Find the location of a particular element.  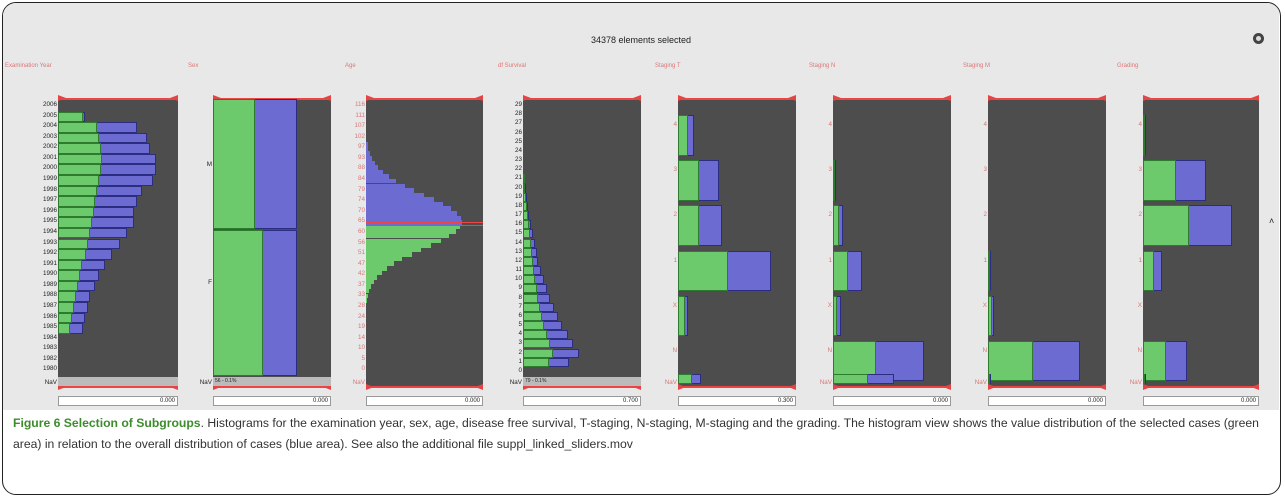

axis-tick-label: 26 is located at coordinates (518, 132).